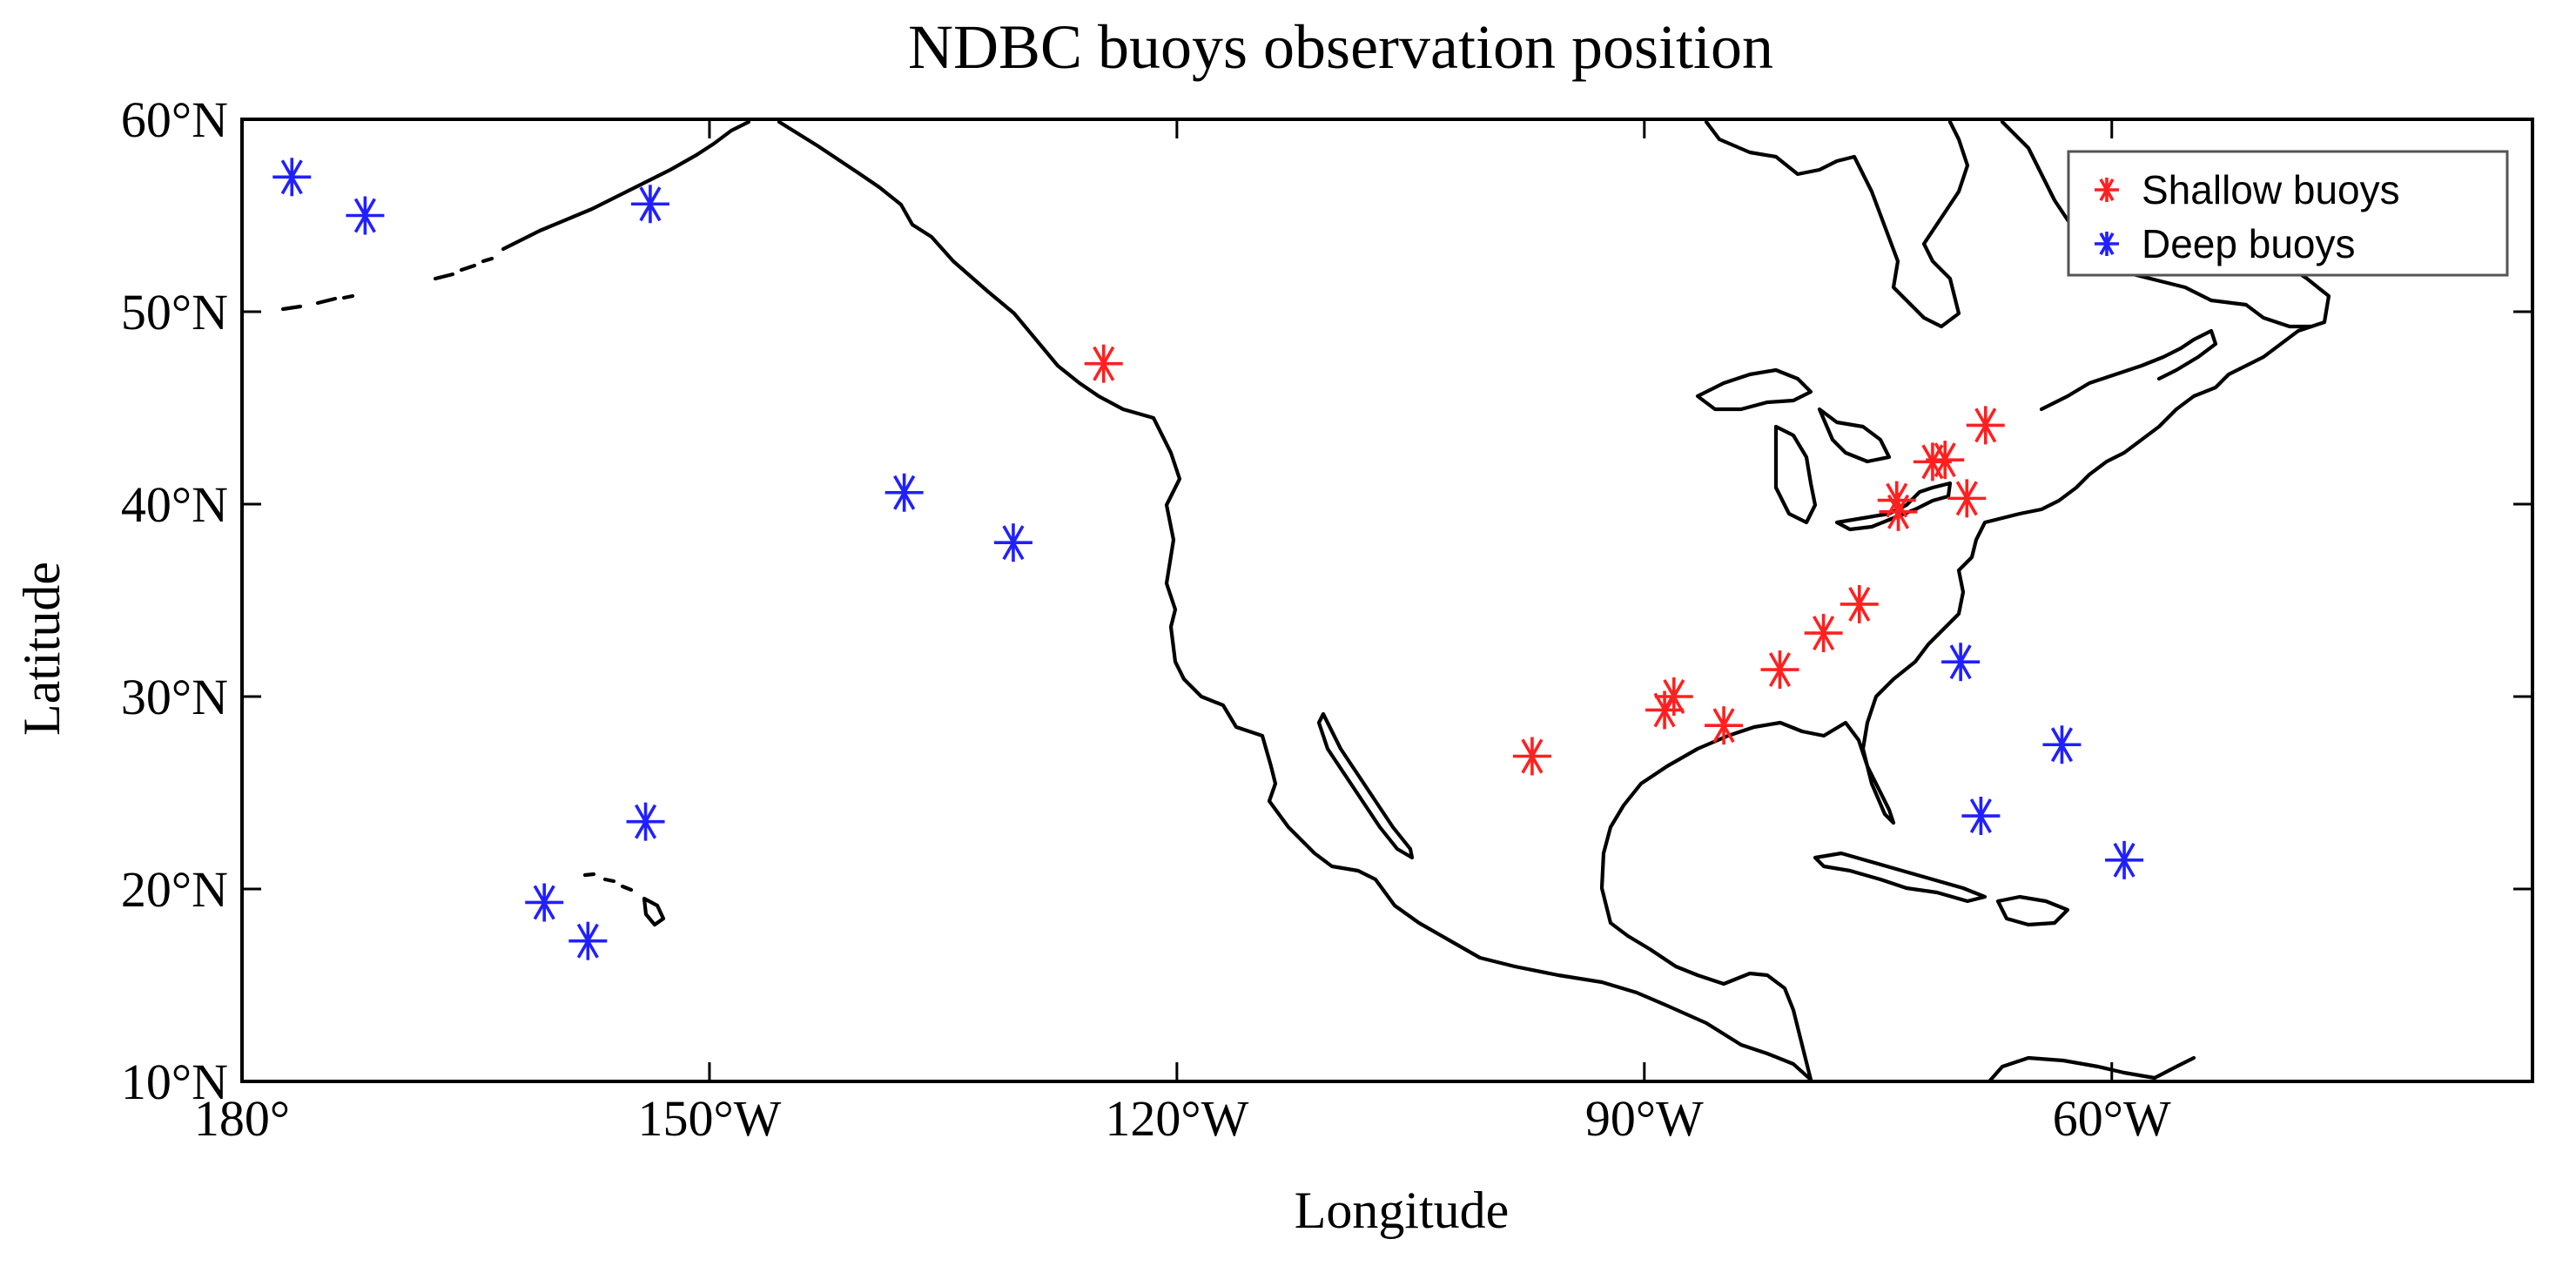 The height and width of the screenshot is (1266, 2576). What do you see at coordinates (1900, 877) in the screenshot?
I see `coastline-cuba` at bounding box center [1900, 877].